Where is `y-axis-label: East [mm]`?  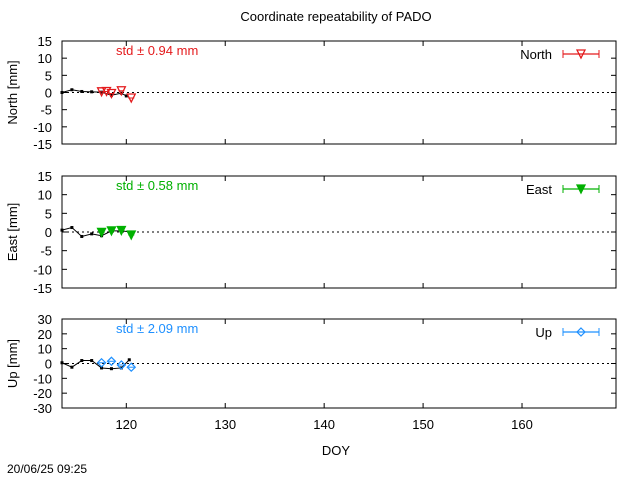
y-axis-label: East [mm] is located at coordinates (12, 232).